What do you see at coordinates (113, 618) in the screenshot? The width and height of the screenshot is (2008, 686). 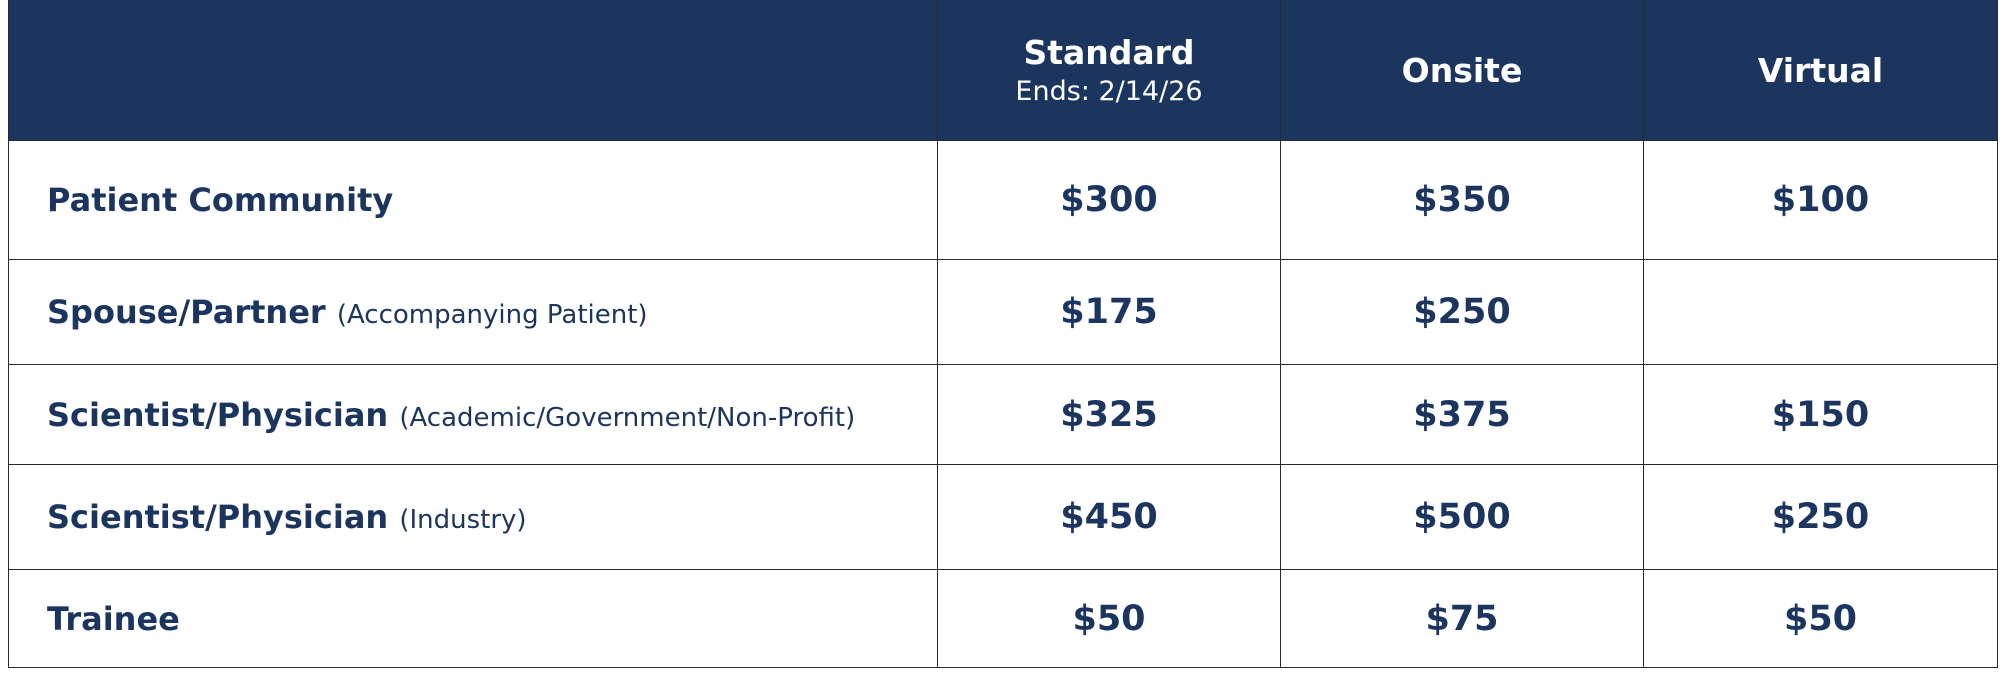 I see `row-label: Trainee` at bounding box center [113, 618].